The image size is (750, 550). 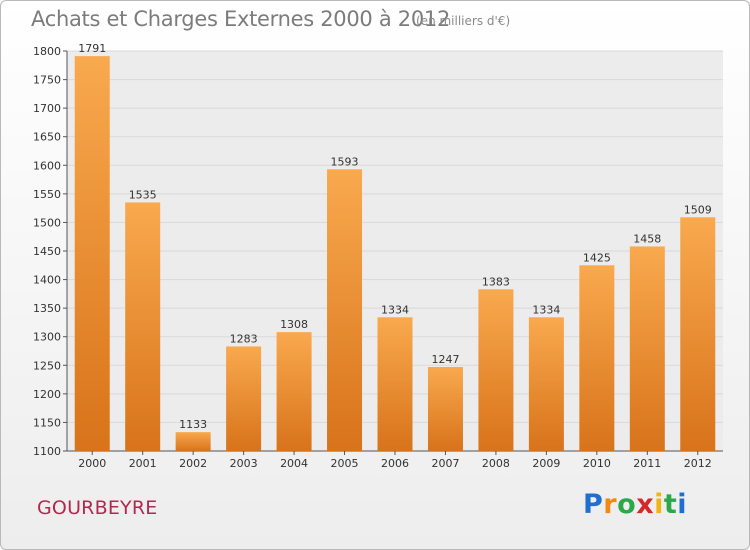 I want to click on y-tick-label: 1750, so click(x=47, y=80).